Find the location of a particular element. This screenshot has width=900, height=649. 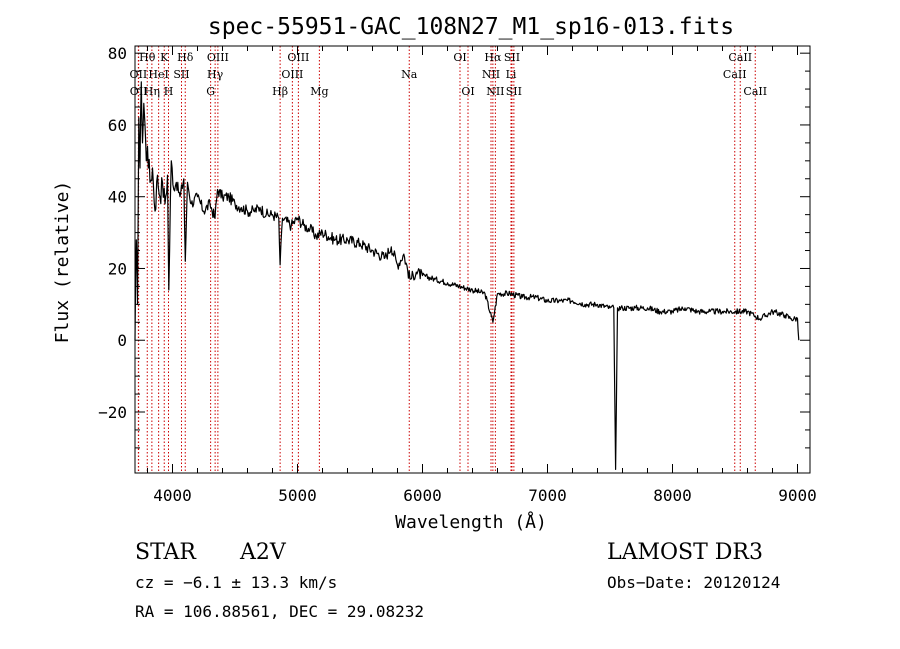

redshift-value: cz = −6.1 ± 13.3 km/s is located at coordinates (236, 582).